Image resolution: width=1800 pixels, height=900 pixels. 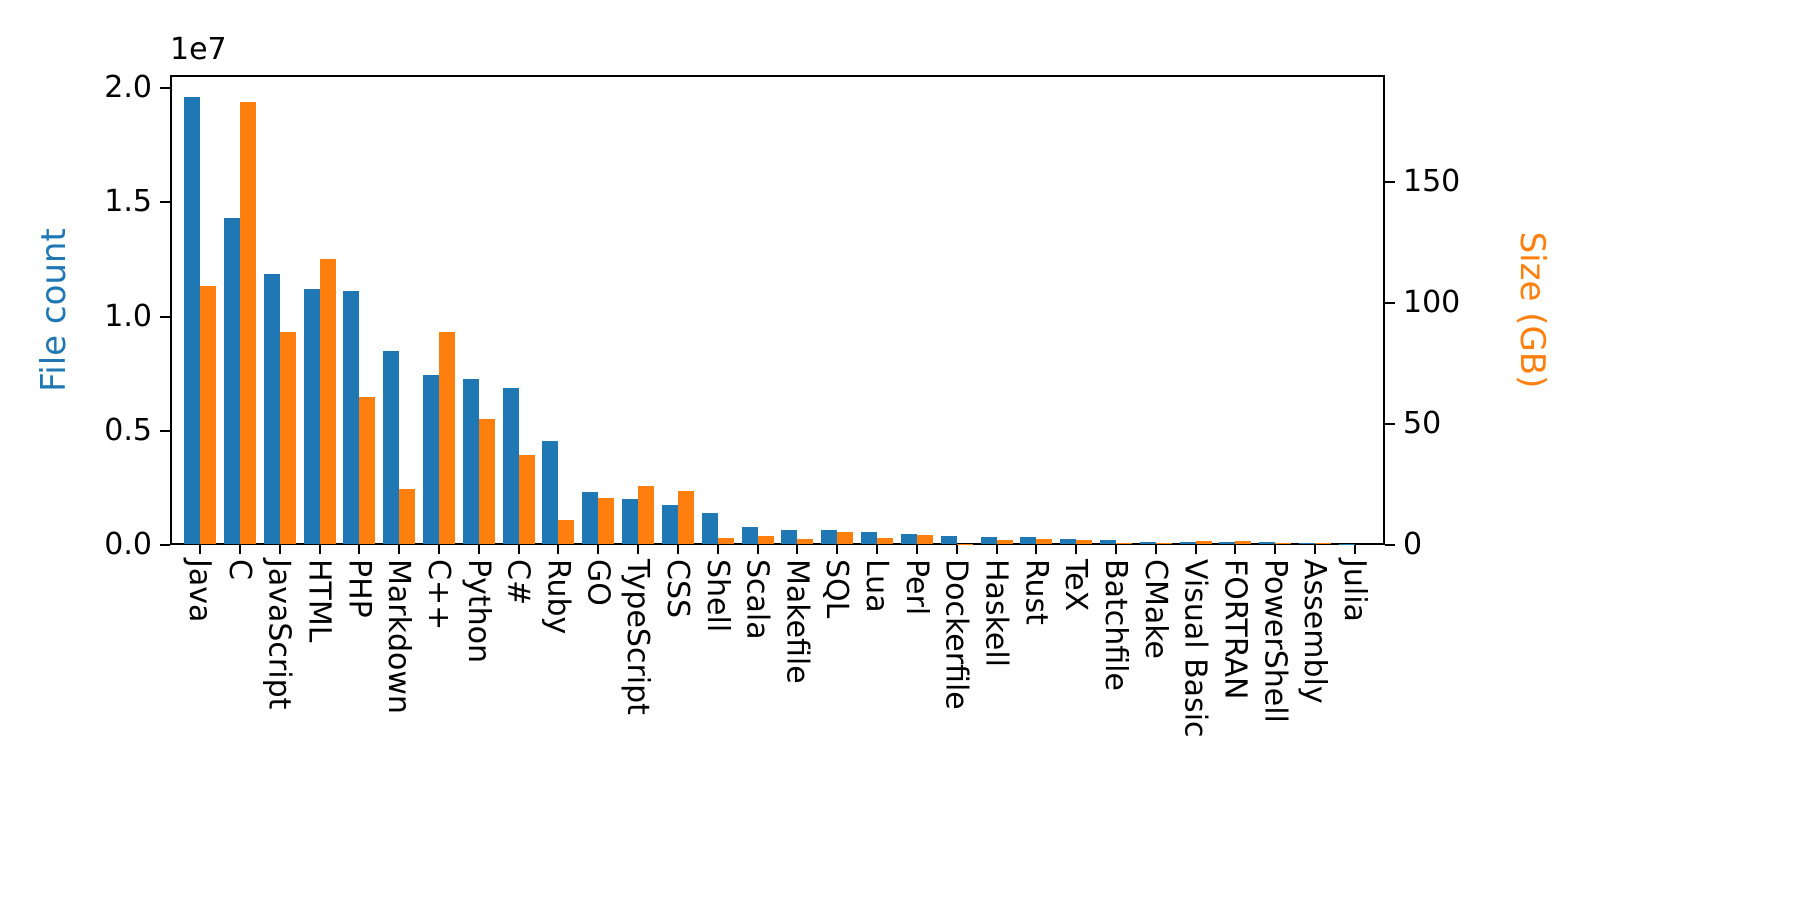 What do you see at coordinates (1315, 631) in the screenshot?
I see `x-tick-label: Assembly` at bounding box center [1315, 631].